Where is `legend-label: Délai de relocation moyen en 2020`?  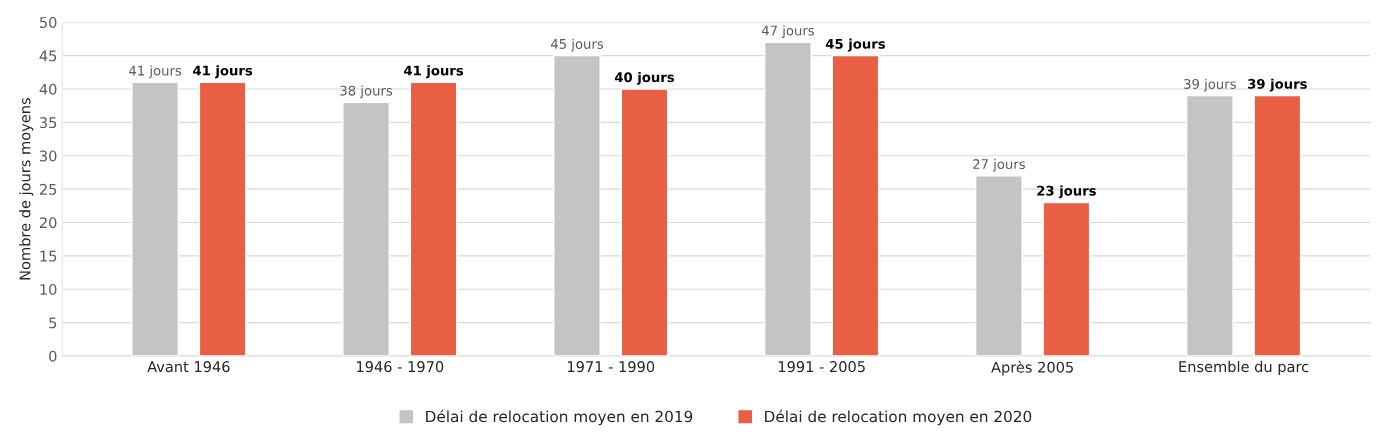 legend-label: Délai de relocation moyen en 2020 is located at coordinates (898, 417).